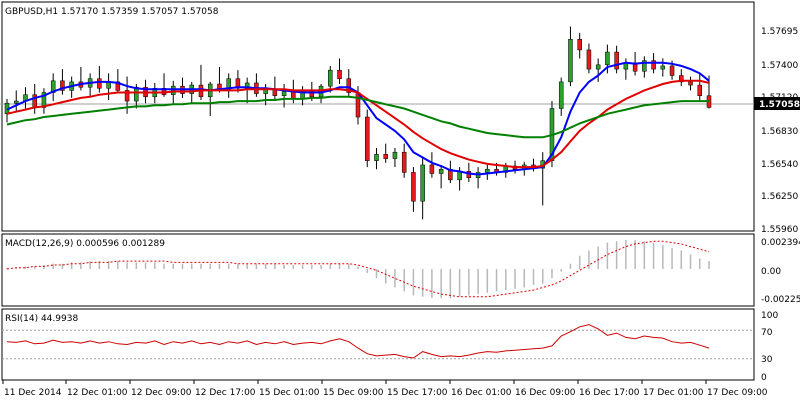 This screenshot has width=800, height=400. Describe the element at coordinates (609, 393) in the screenshot. I see `time-tick-label: 16 Dec 17:00` at that location.